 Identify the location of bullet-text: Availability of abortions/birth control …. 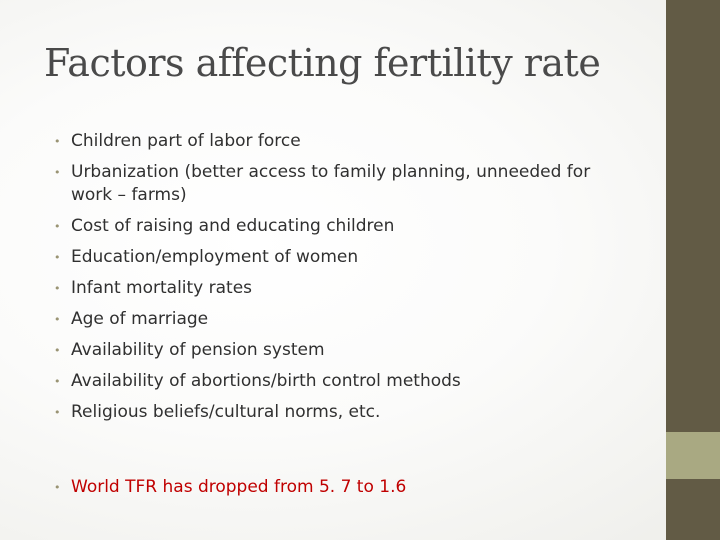
(266, 381).